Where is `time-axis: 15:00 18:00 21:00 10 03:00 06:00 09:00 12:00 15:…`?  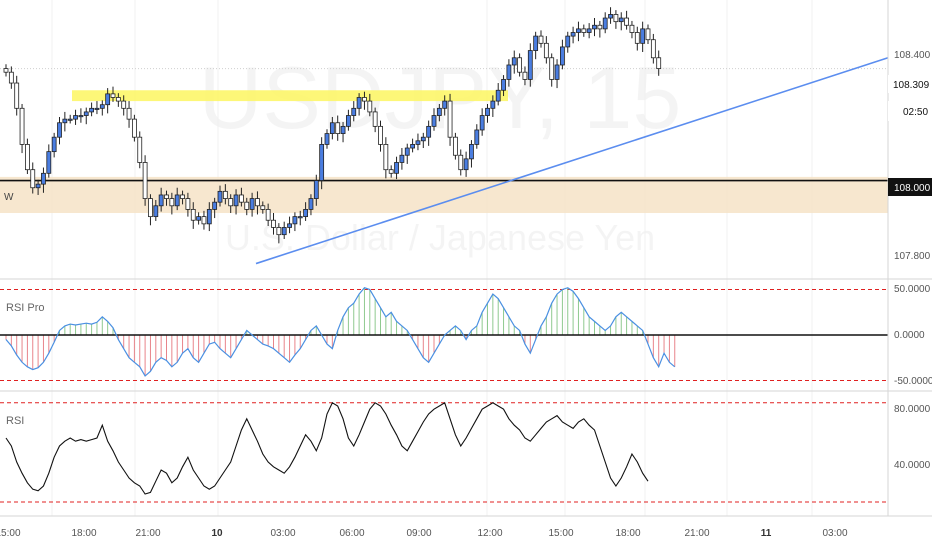 time-axis: 15:00 18:00 21:00 10 03:00 06:00 09:00 12:00 15:… is located at coordinates (424, 533).